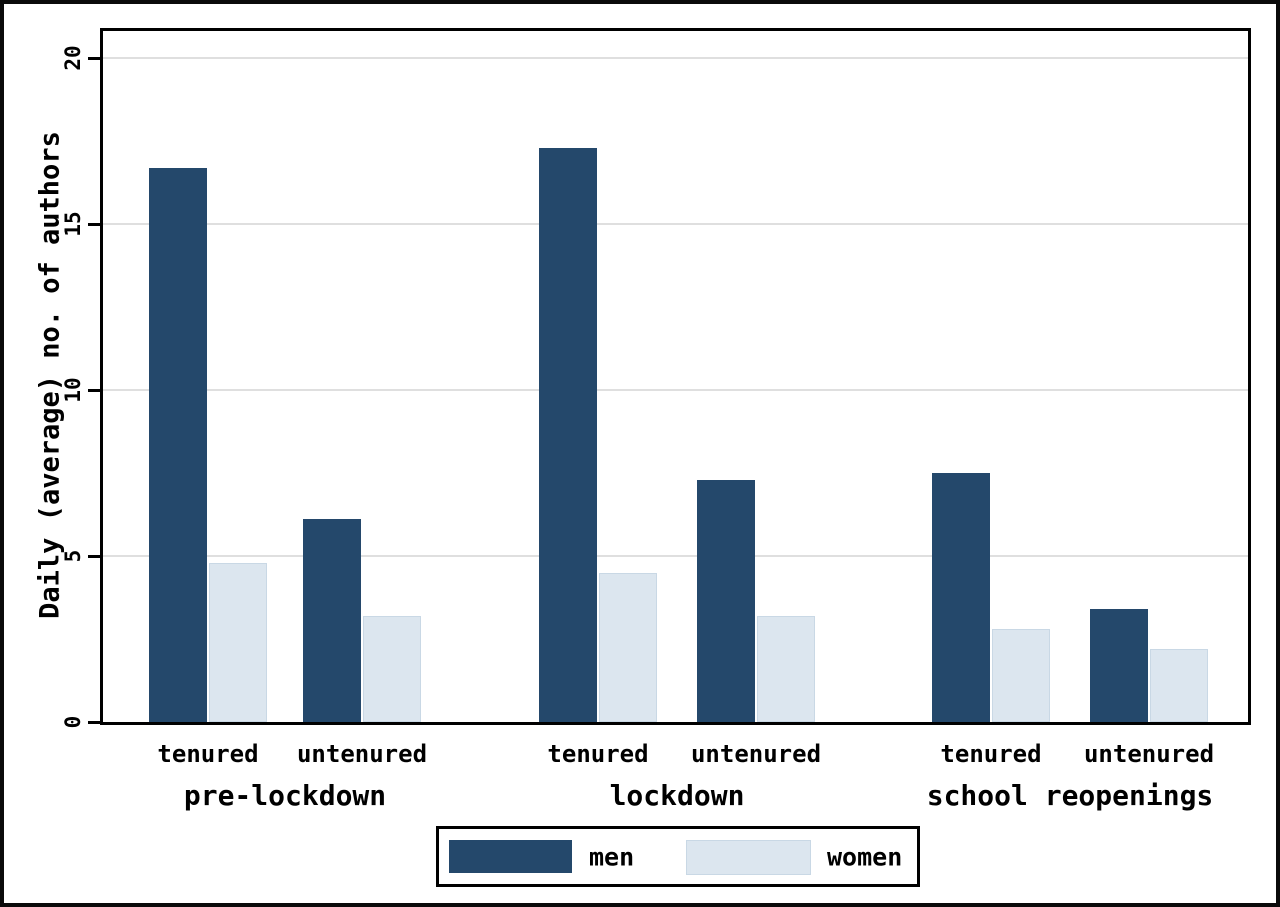 This screenshot has height=907, width=1280. Describe the element at coordinates (568, 434) in the screenshot. I see `bar-men-lockdown-tenured` at that location.